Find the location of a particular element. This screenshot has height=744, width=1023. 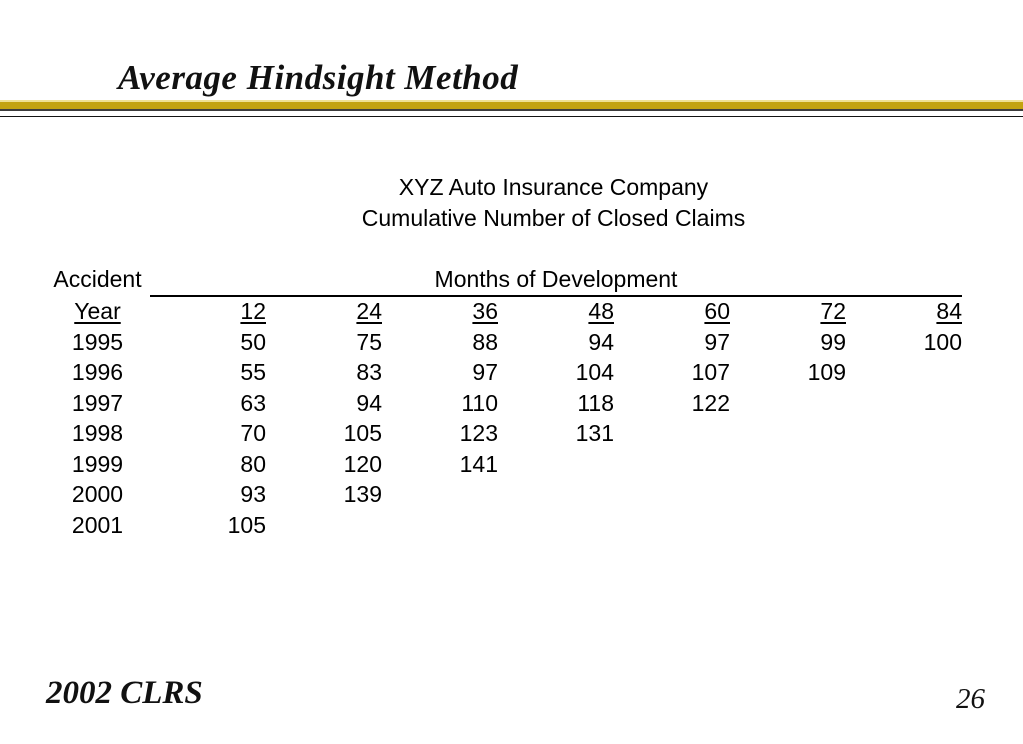

value-cell: 88 is located at coordinates (485, 341).